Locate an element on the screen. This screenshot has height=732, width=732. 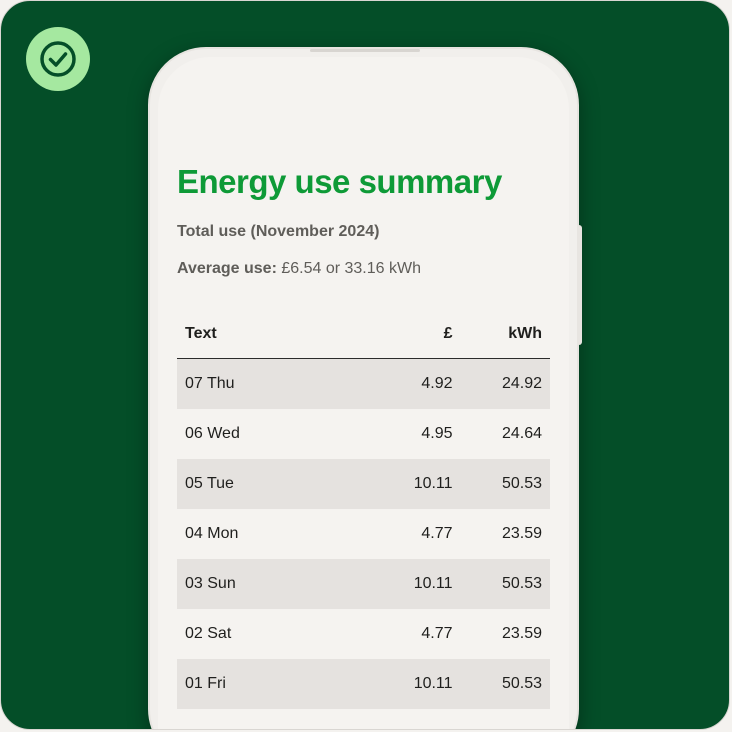
column-header-day: Text is located at coordinates (275, 334).